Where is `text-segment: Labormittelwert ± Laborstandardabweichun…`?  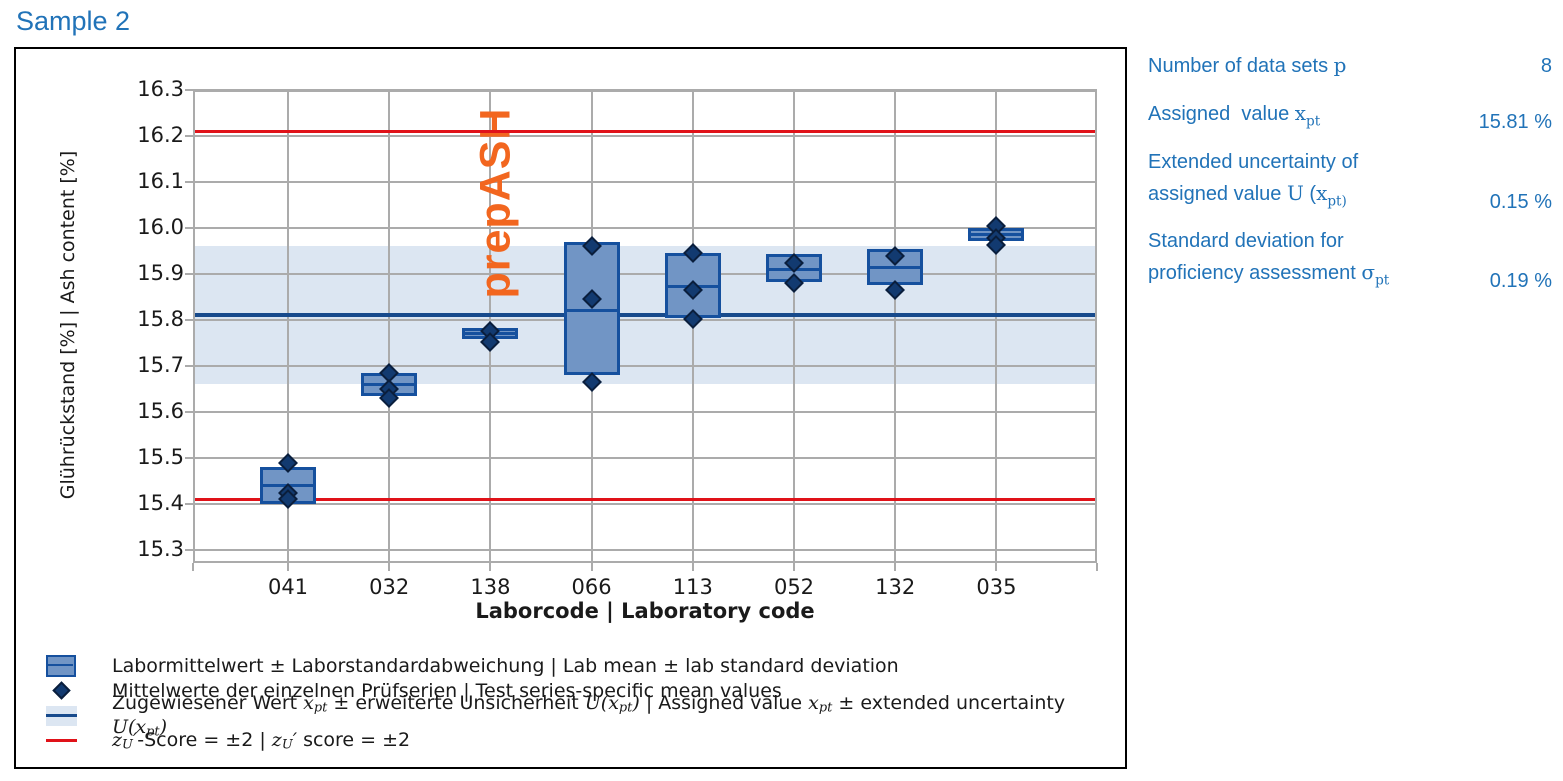
text-segment: Labormittelwert ± Laborstandardabweichun… is located at coordinates (505, 665).